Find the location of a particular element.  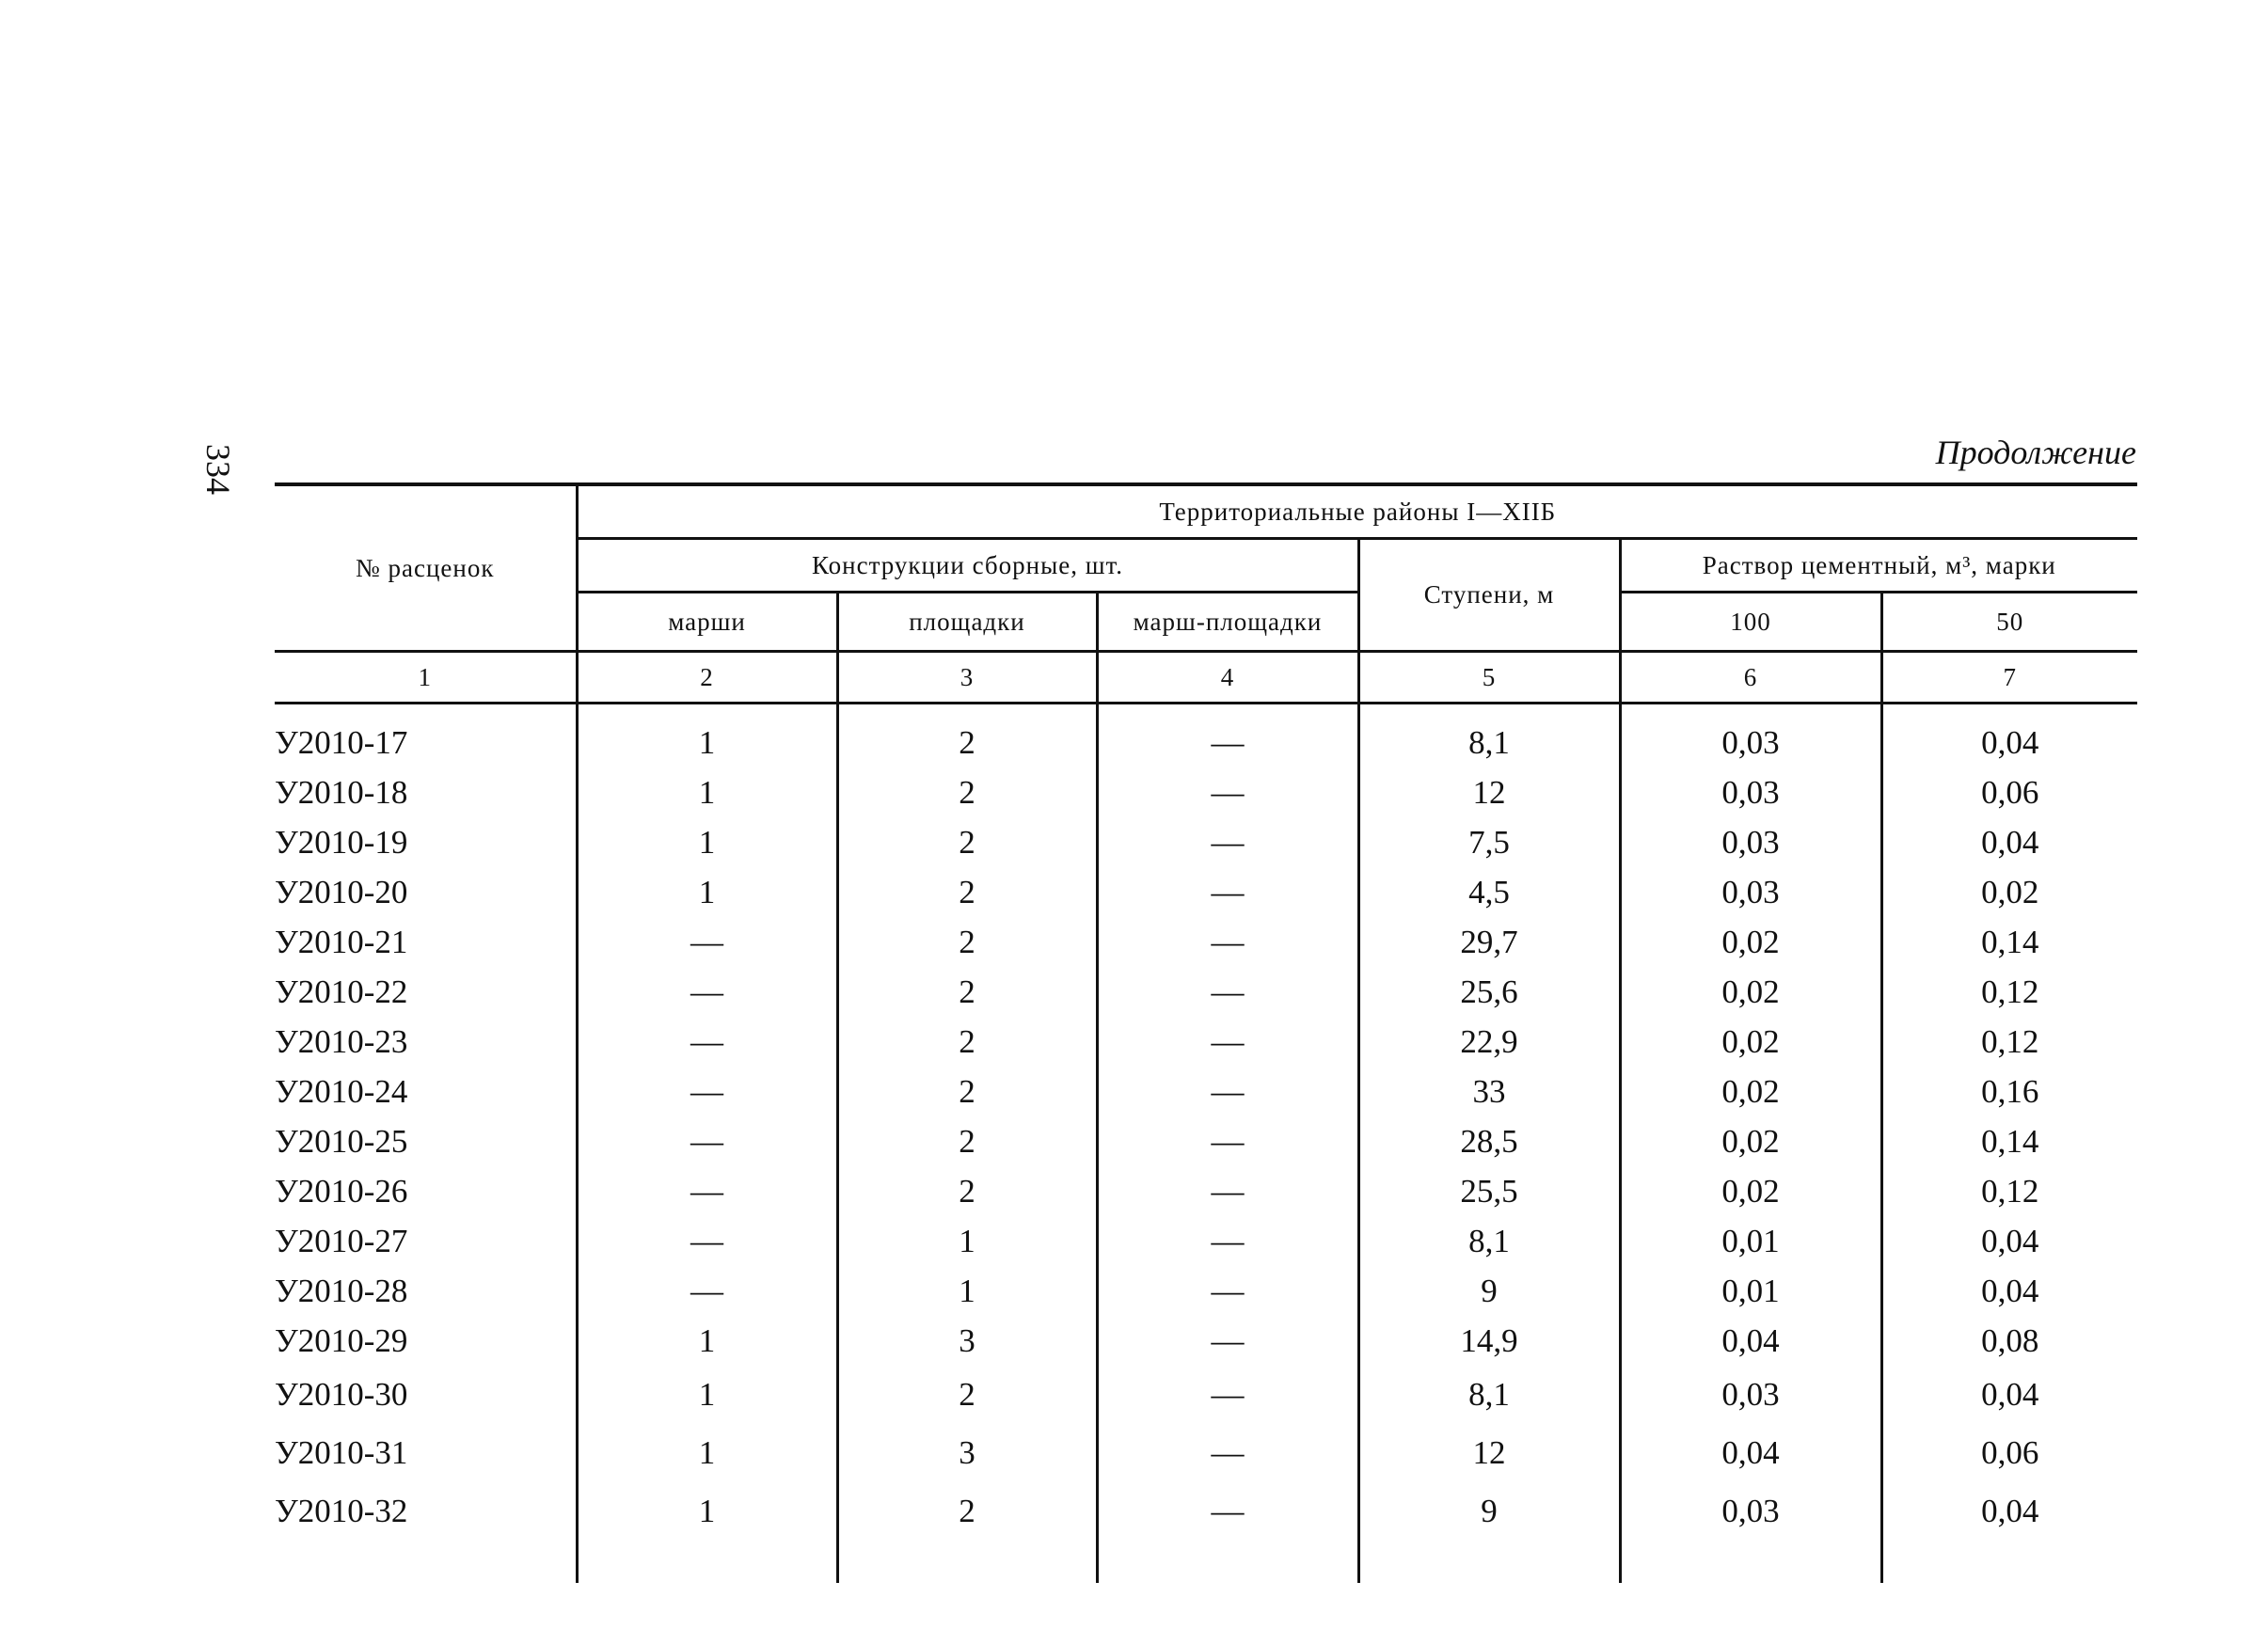

table-row: У2010-17 1 2—8,1 0,03 0,04 is located at coordinates (1206, 742).